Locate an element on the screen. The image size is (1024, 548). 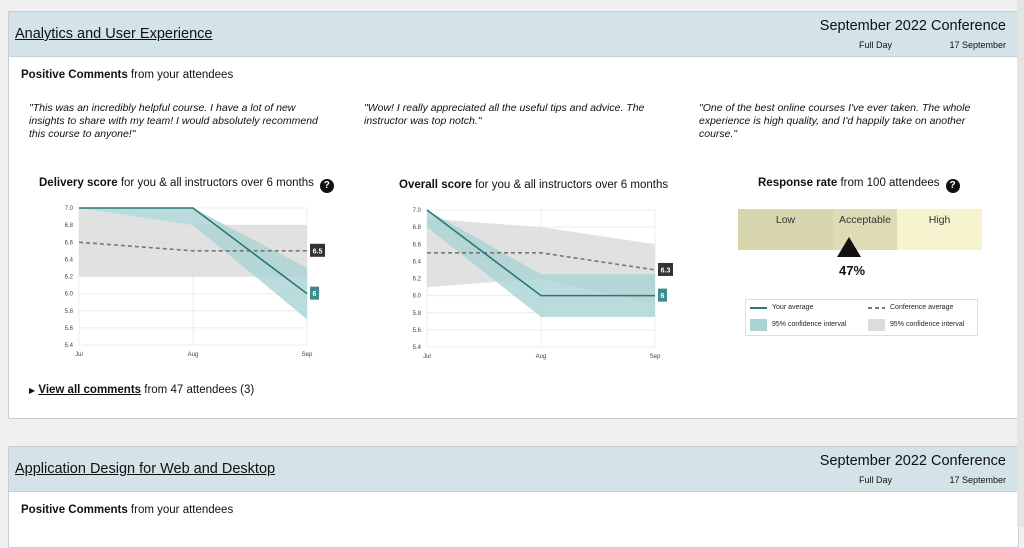
response-rate-rest: from 100 attendees is located at coordinates (888, 183).